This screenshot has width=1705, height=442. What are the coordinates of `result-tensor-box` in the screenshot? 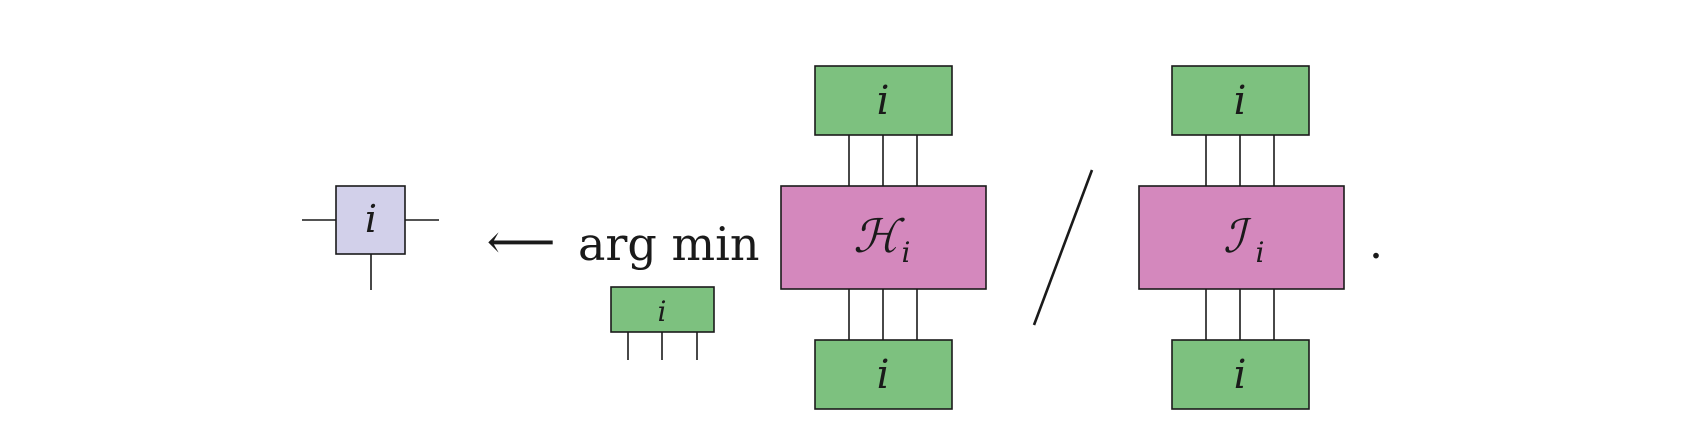 It's located at (370, 220).